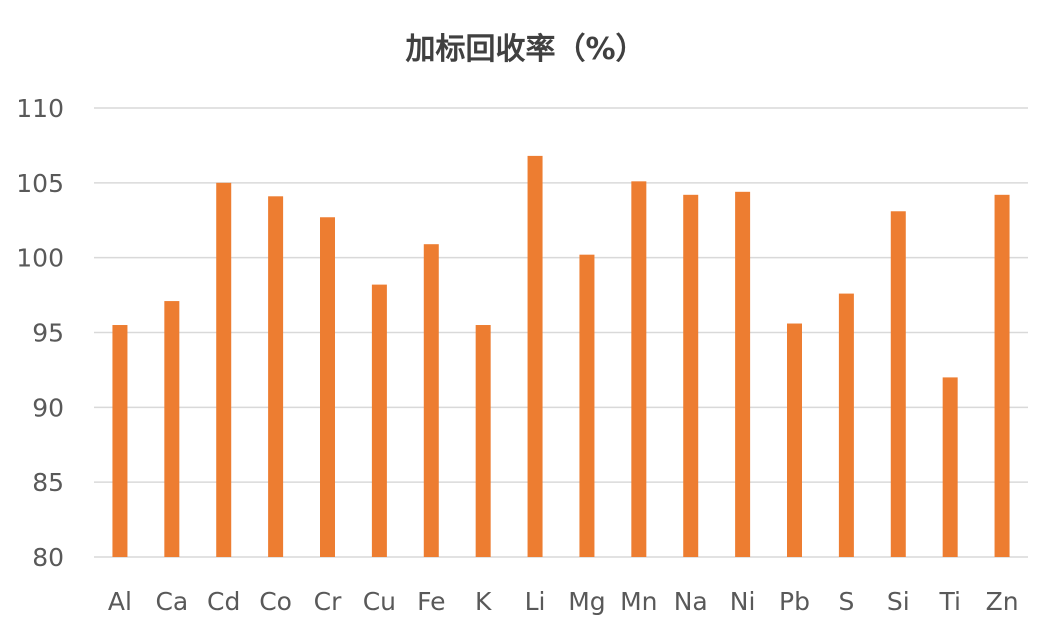  I want to click on x-tick-label: K, so click(483, 601).